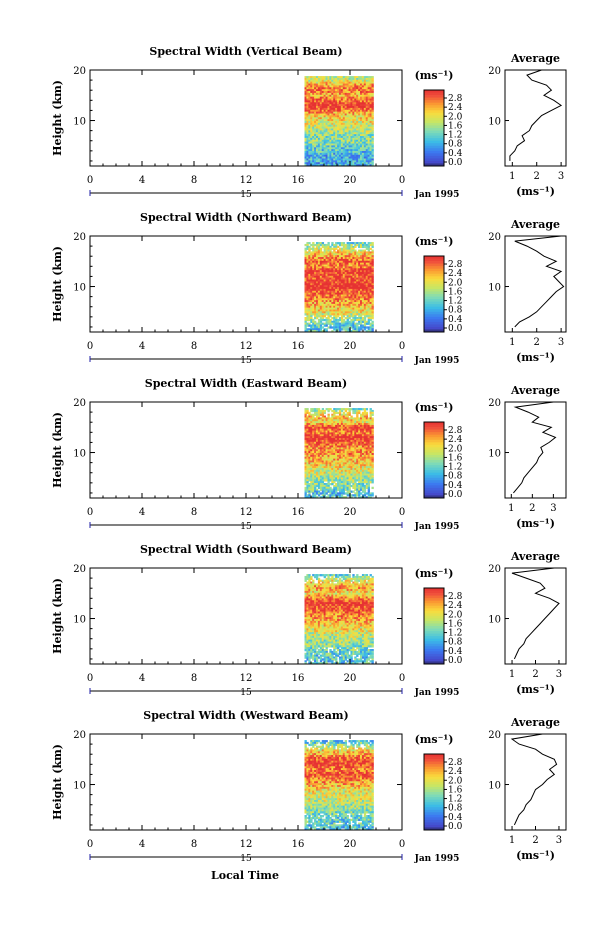  Describe the element at coordinates (536, 115) in the screenshot. I see `average-profile-line` at that location.